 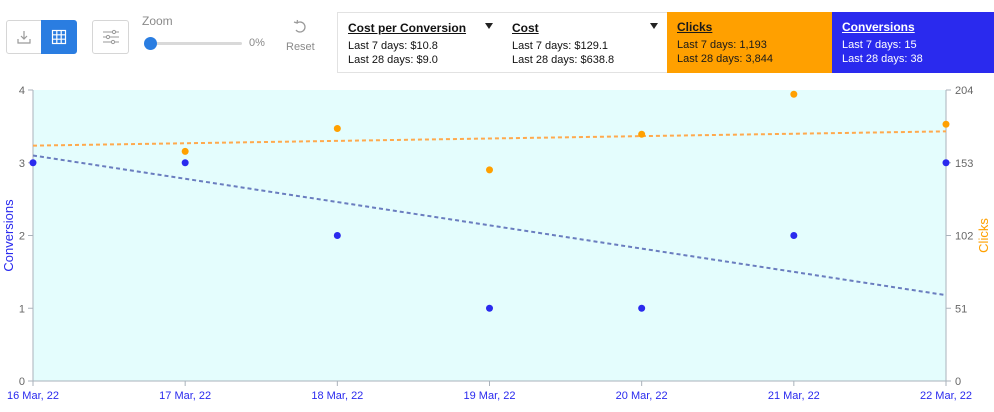 What do you see at coordinates (958, 382) in the screenshot?
I see `right-y-tick-label: 0` at bounding box center [958, 382].